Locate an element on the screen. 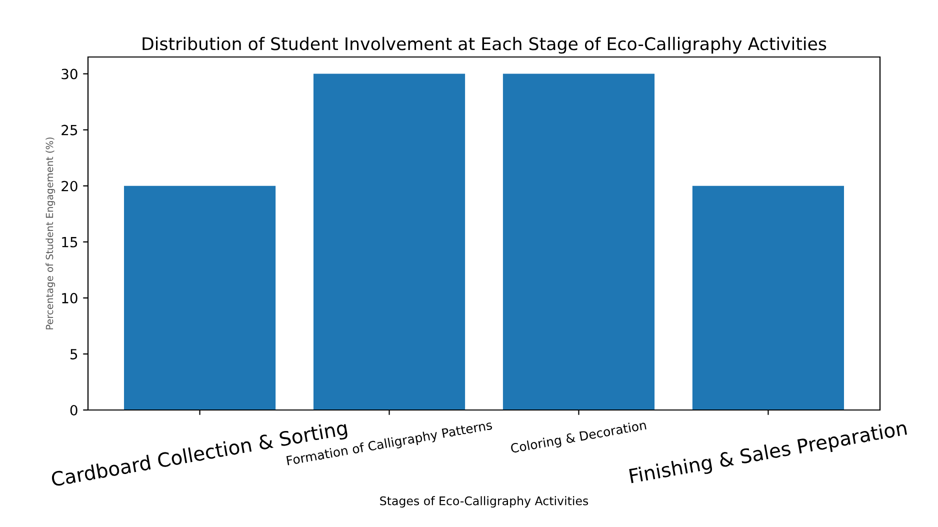 This screenshot has width=938, height=527. x-tick-label: Coloring & Decoration is located at coordinates (578, 438).